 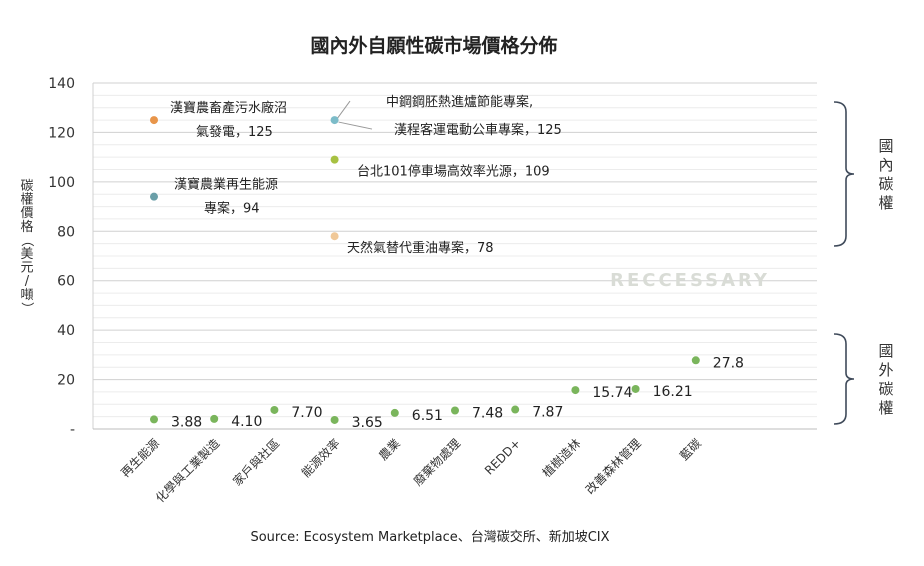 What do you see at coordinates (320, 458) in the screenshot?
I see `x-category-label: 能源效率` at bounding box center [320, 458].